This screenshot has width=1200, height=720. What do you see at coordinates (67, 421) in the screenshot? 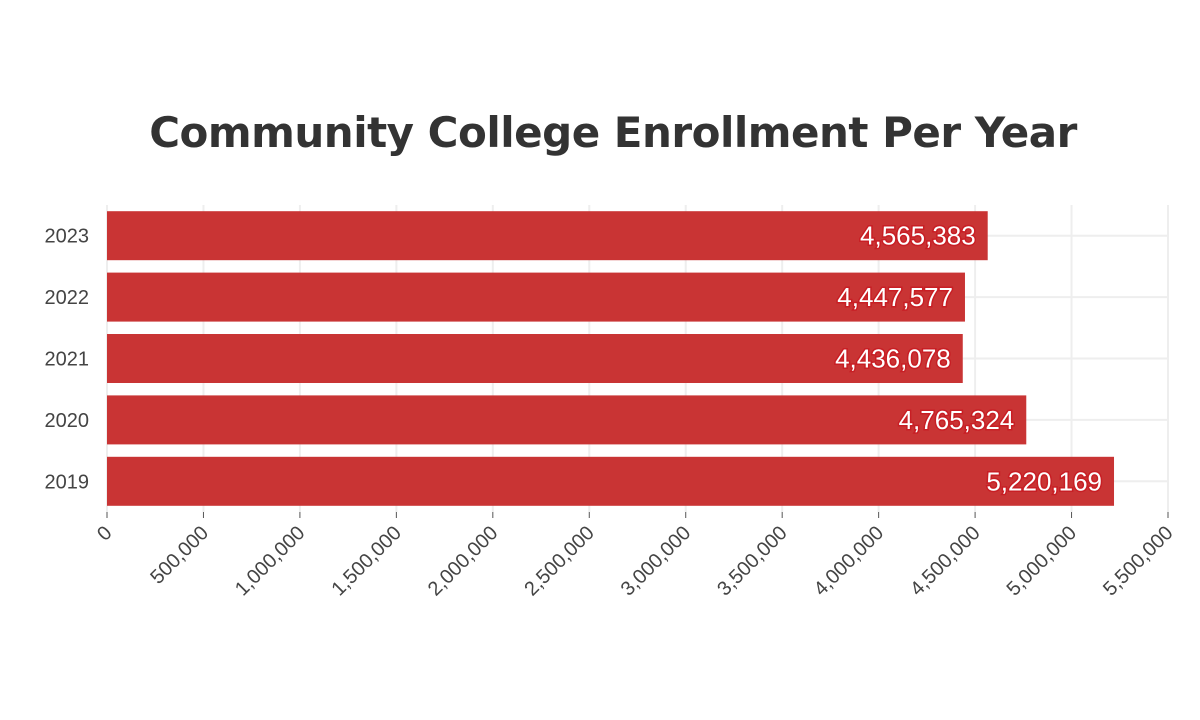
I see `y-category-label: 2020` at bounding box center [67, 421].